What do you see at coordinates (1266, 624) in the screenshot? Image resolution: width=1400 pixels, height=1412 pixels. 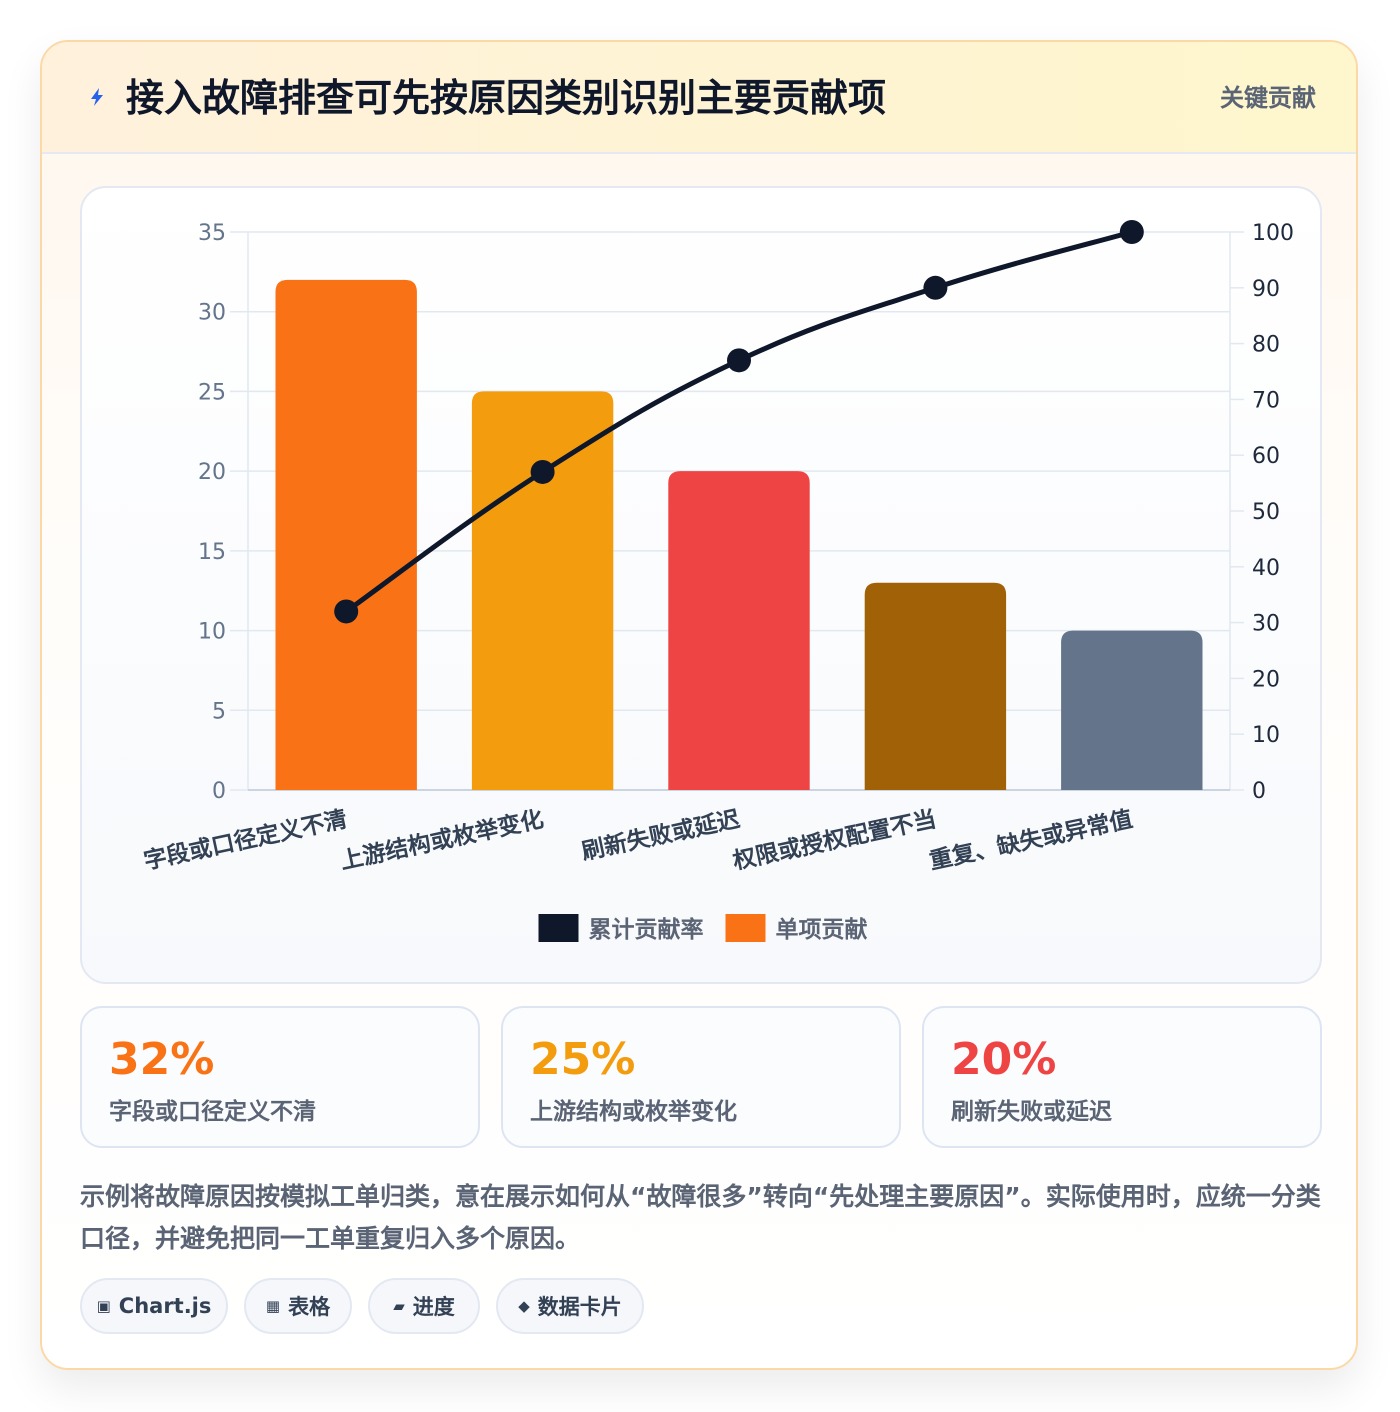 I see `y-right-tick-label: 30` at bounding box center [1266, 624].